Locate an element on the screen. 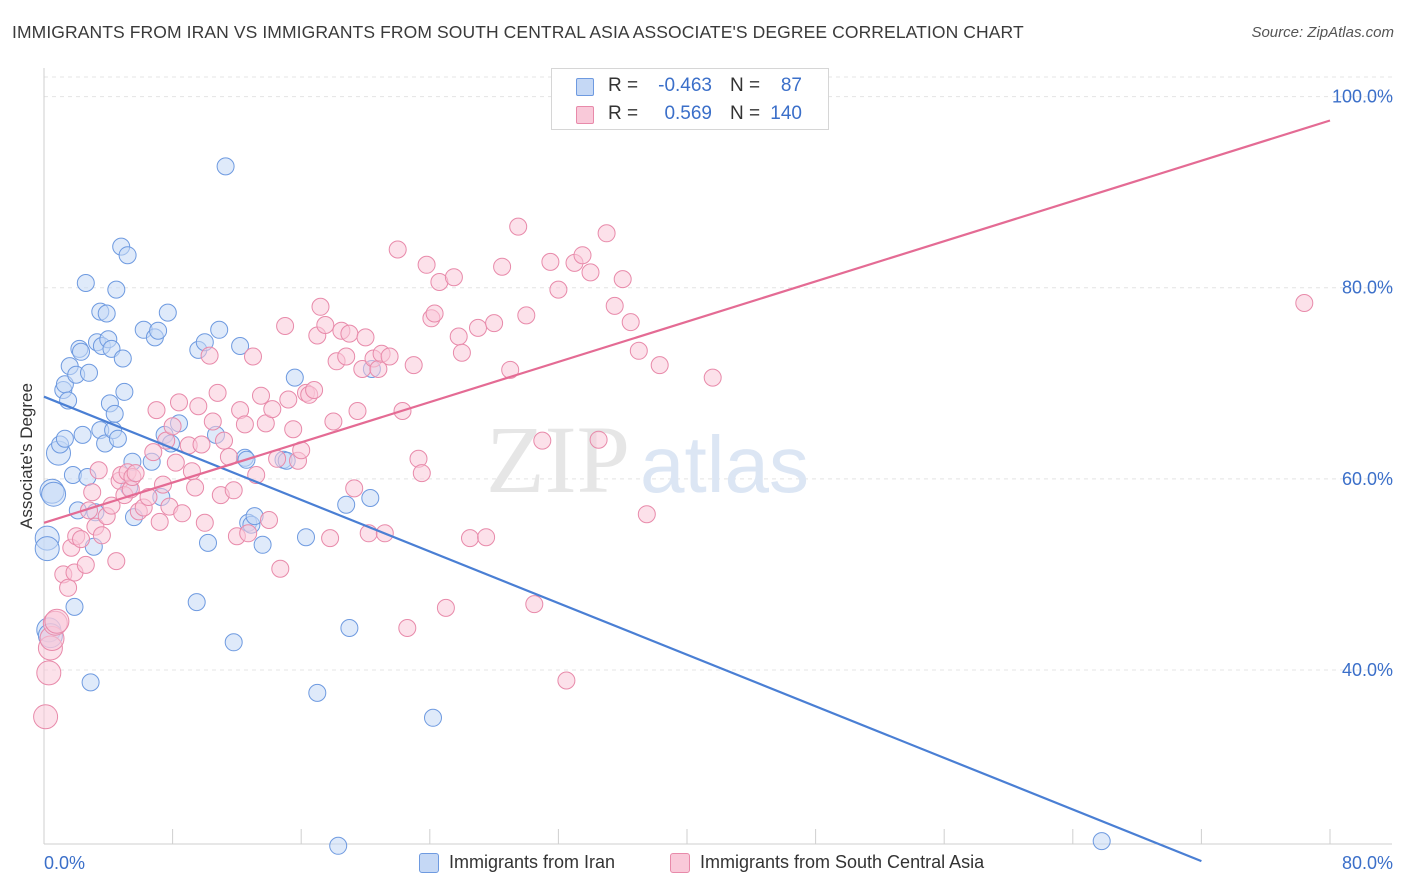 The image size is (1406, 892). r-value-south-central-asia: 0.569 is located at coordinates (688, 113).